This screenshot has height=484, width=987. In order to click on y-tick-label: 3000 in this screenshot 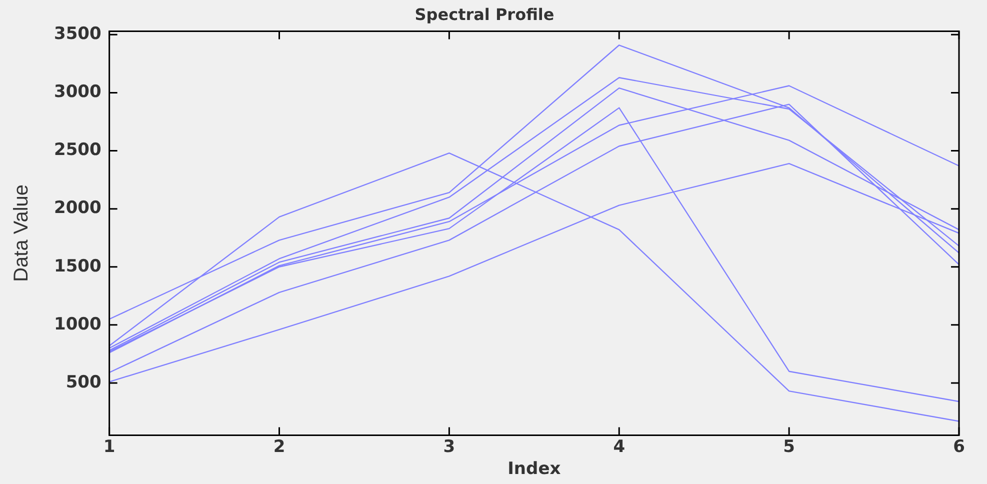, I will do `click(78, 92)`.